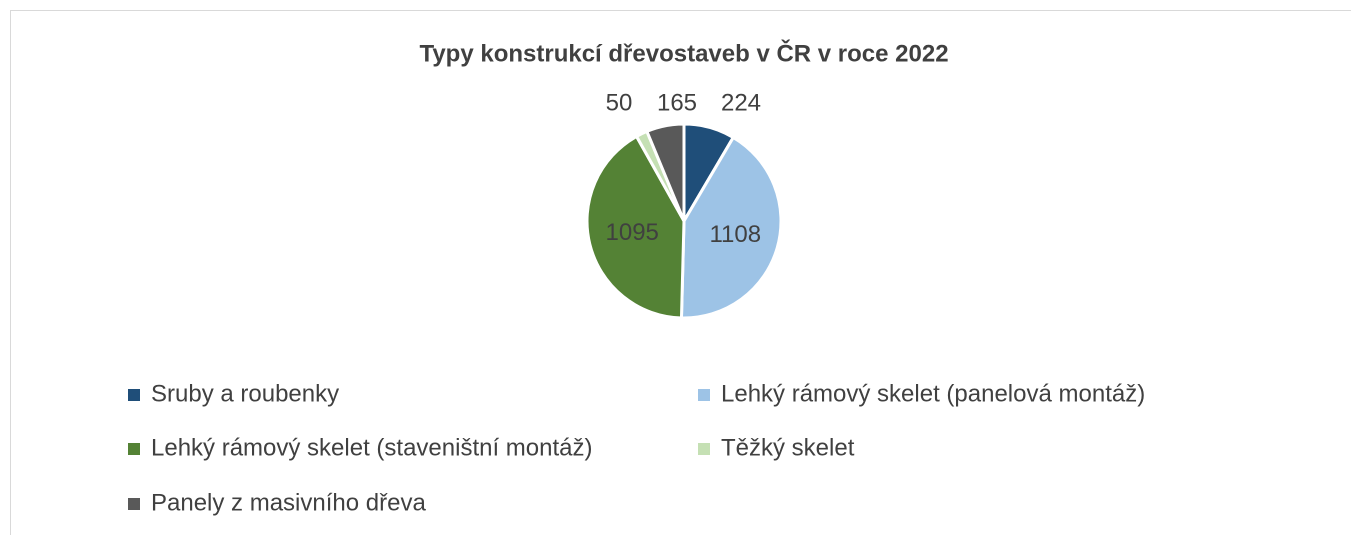 This screenshot has width=1351, height=535. I want to click on legend-label: Těžký skelet, so click(788, 447).